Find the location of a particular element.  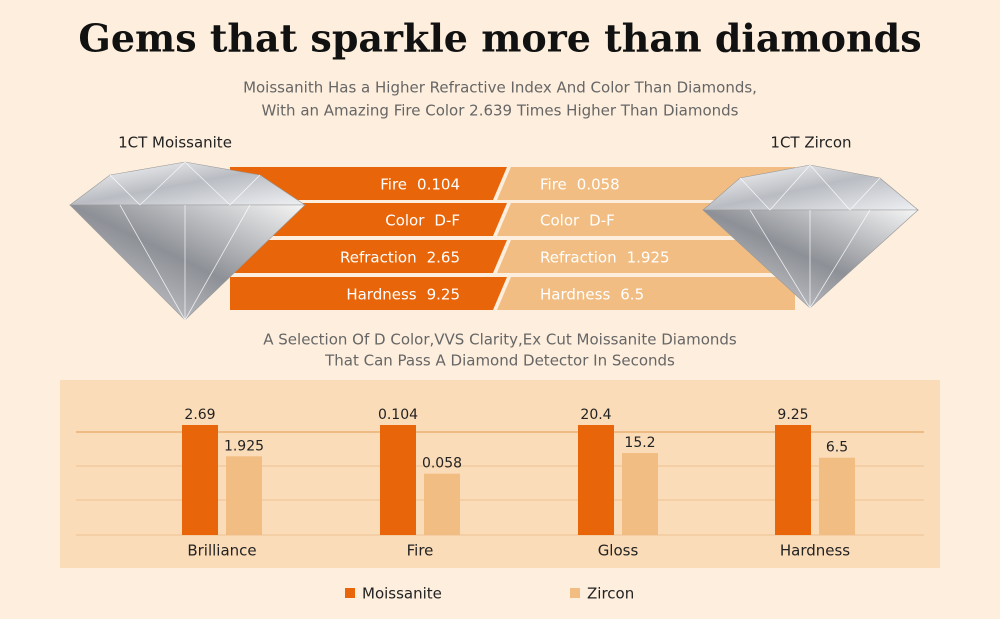

x-tick-label: Hardness is located at coordinates (815, 551).